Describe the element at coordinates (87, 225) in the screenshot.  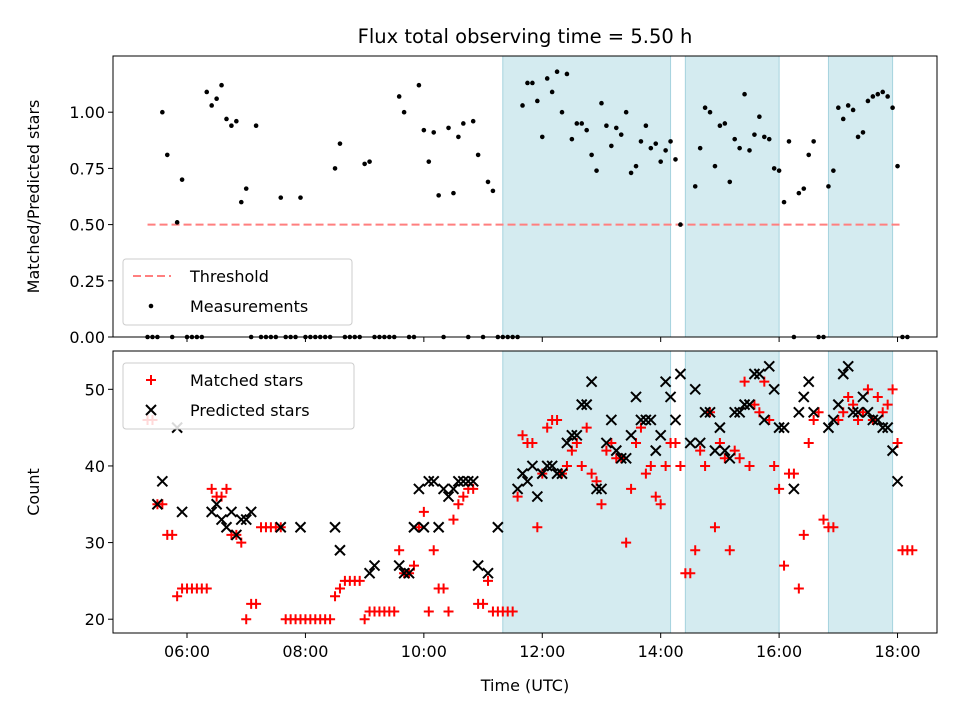
I see `top-y-tick-label: 0.50` at that location.